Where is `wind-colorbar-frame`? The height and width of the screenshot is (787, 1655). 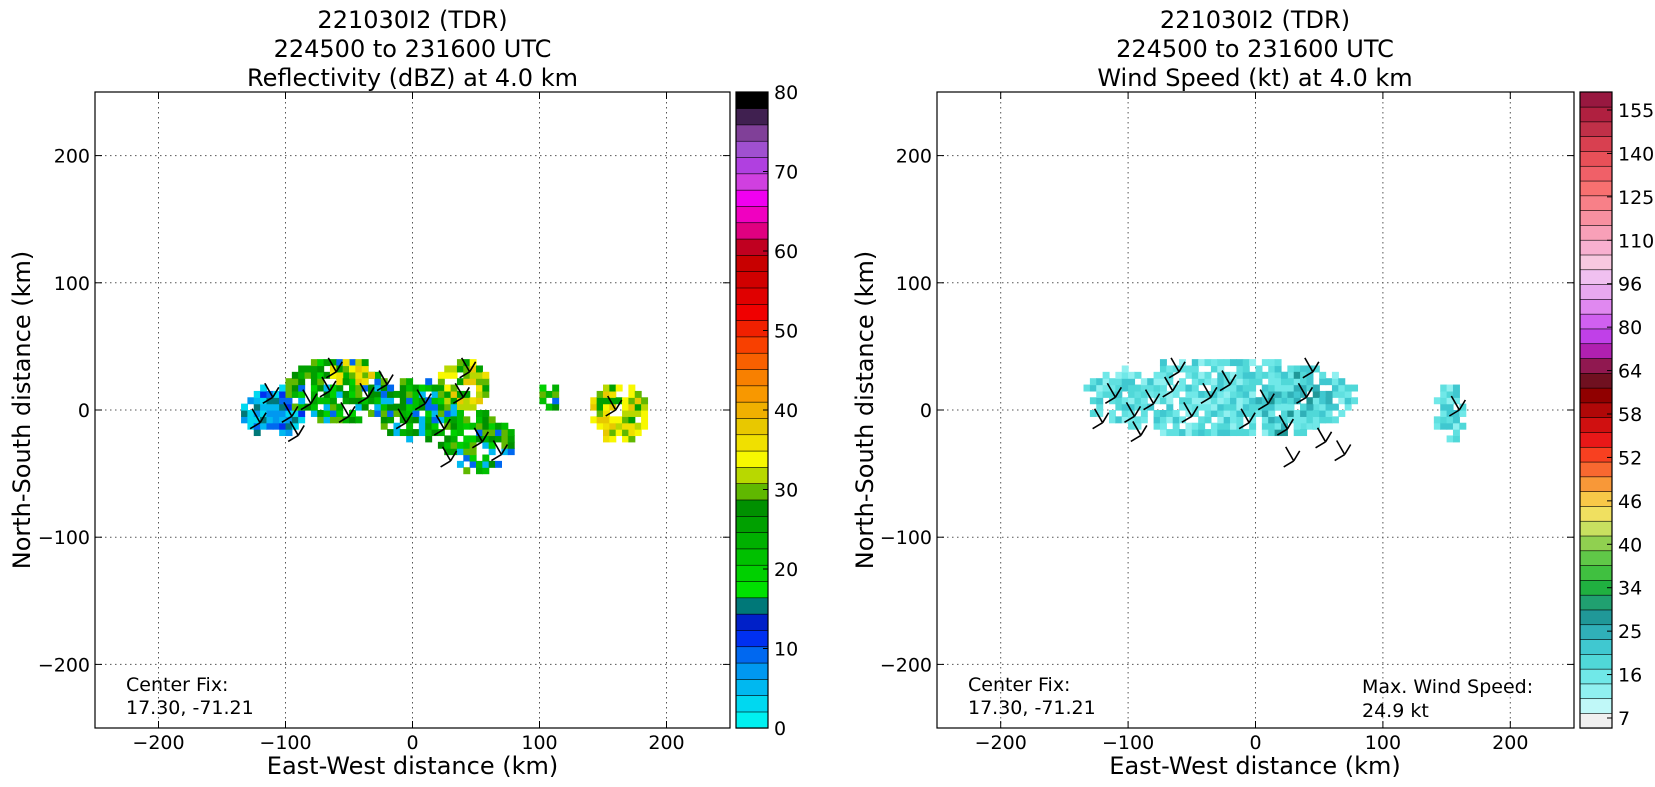 wind-colorbar-frame is located at coordinates (1596, 410).